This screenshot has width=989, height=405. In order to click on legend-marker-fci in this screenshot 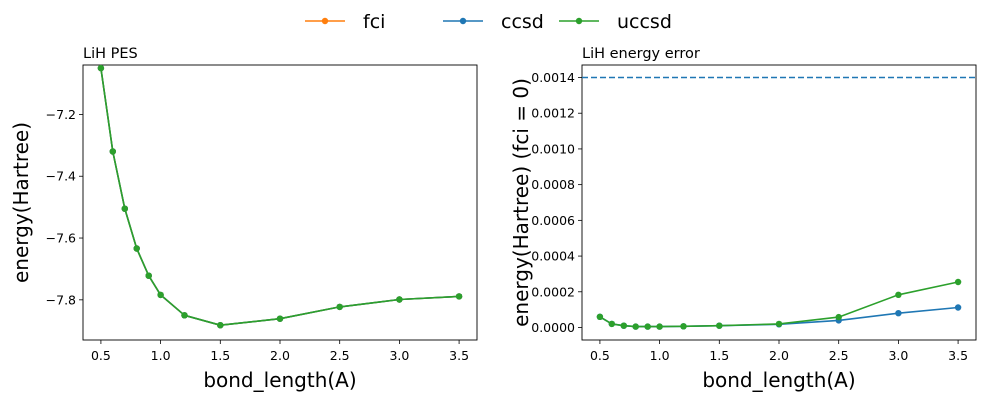, I will do `click(325, 21)`.